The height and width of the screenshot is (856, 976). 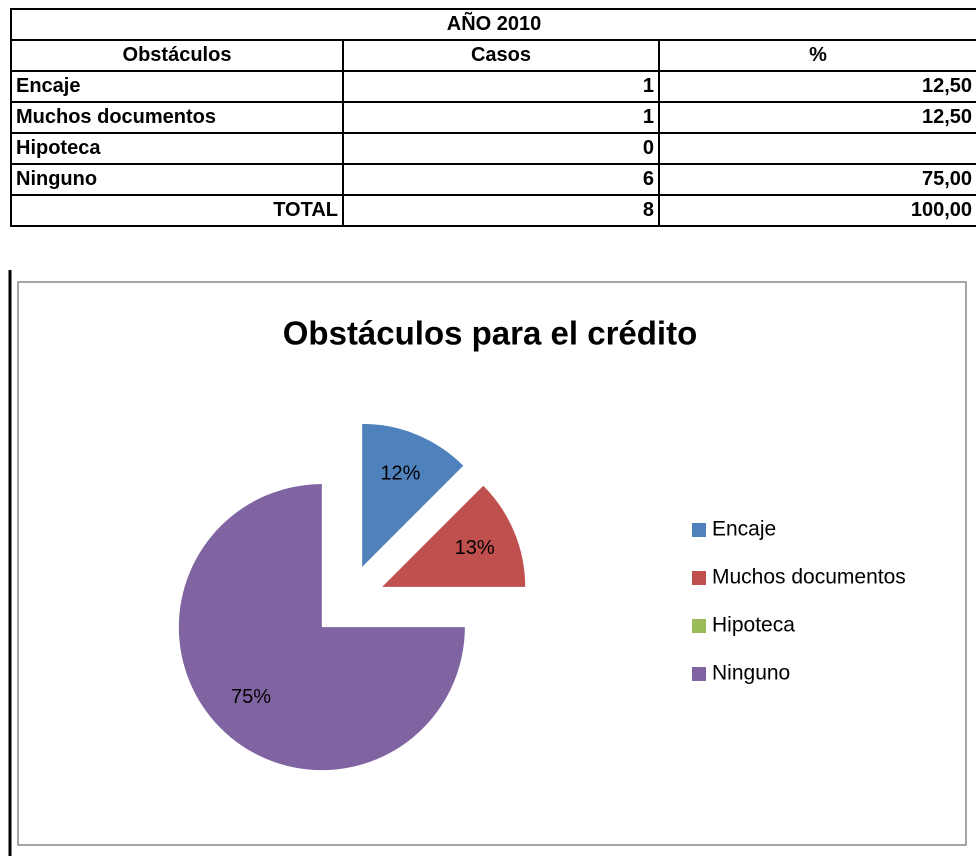 I want to click on table-row: Hipoteca 0, so click(x=493, y=148).